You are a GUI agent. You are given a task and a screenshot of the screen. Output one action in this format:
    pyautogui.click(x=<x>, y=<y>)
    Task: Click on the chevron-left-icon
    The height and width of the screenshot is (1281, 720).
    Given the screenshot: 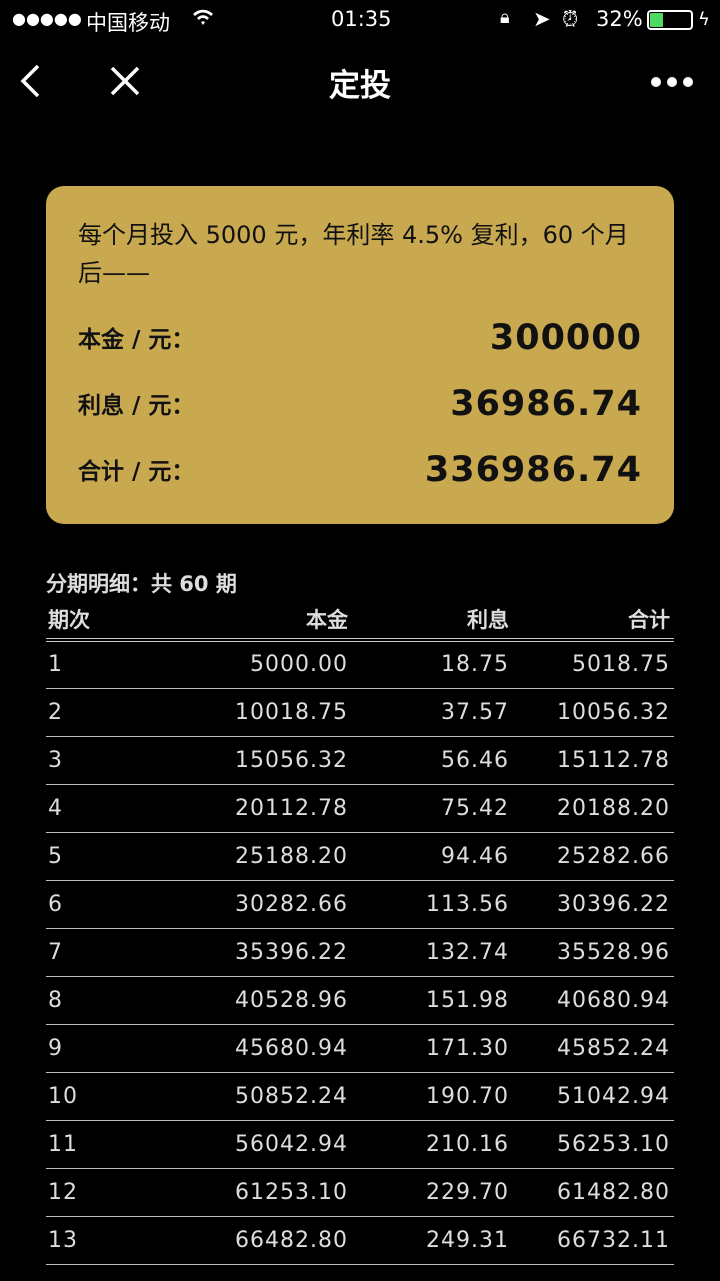 What is the action you would take?
    pyautogui.click(x=30, y=81)
    